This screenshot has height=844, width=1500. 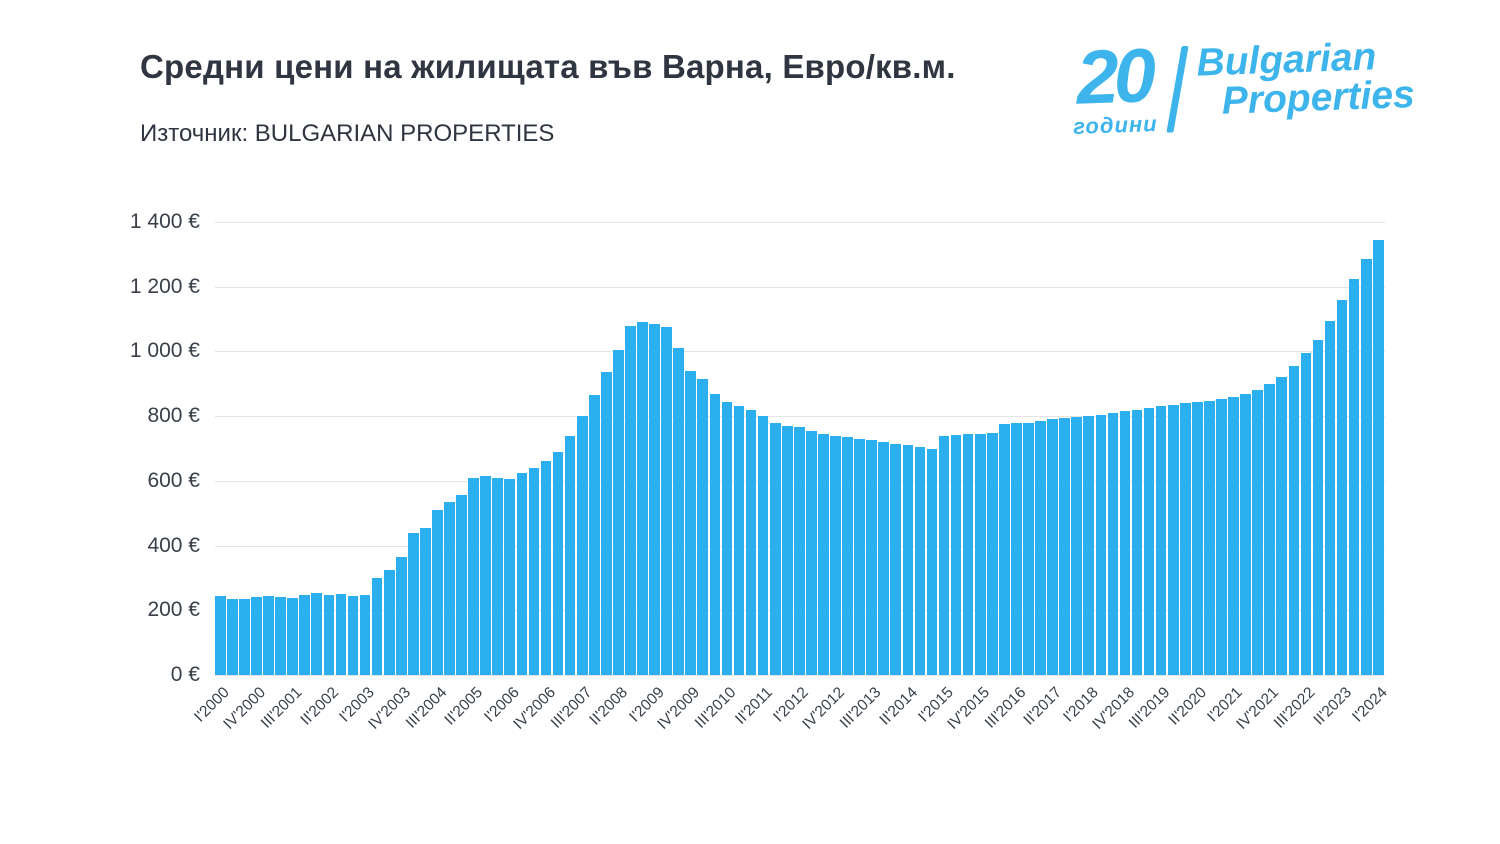 I want to click on bar-I'2018, so click(x=1089, y=545).